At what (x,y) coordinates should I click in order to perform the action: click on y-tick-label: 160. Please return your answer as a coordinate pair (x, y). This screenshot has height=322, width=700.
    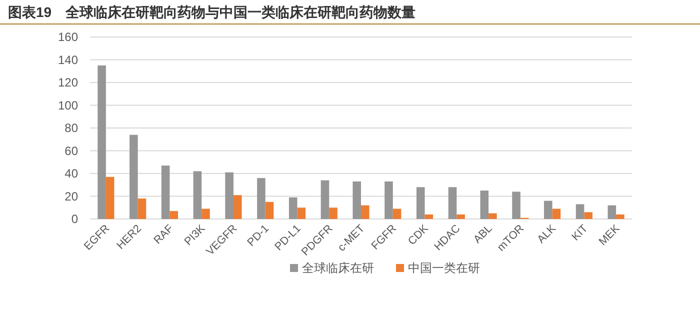
    Looking at the image, I should click on (68, 37).